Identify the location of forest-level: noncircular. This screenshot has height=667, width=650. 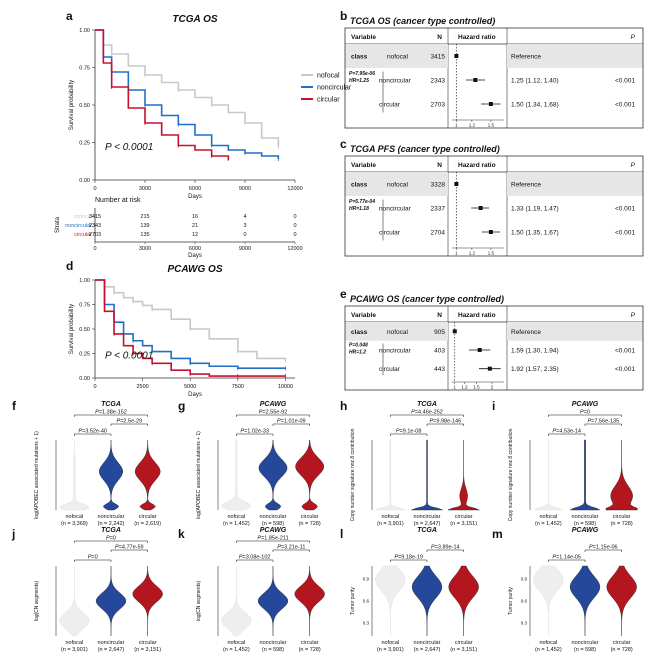
(395, 209).